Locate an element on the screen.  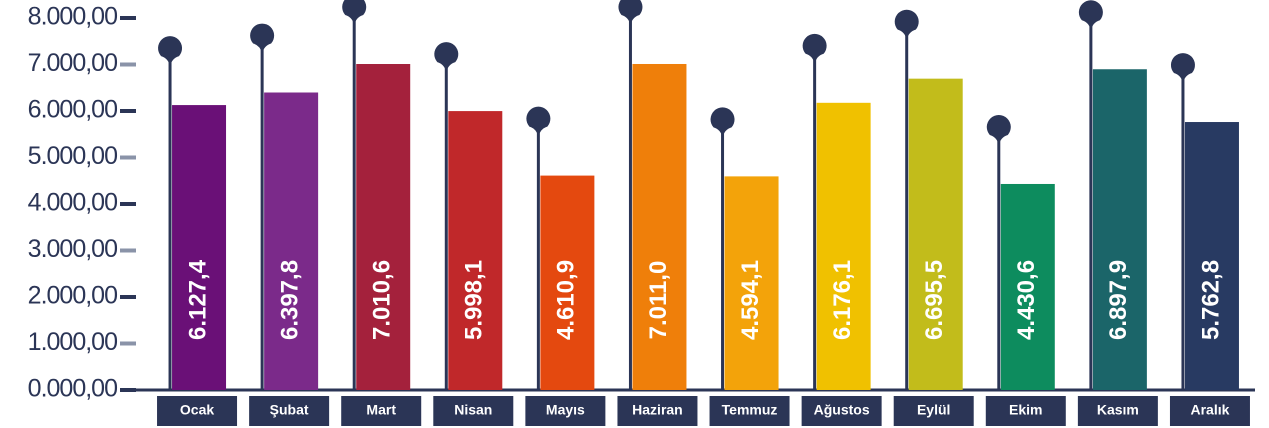
x-tick-label: Şubat is located at coordinates (289, 410).